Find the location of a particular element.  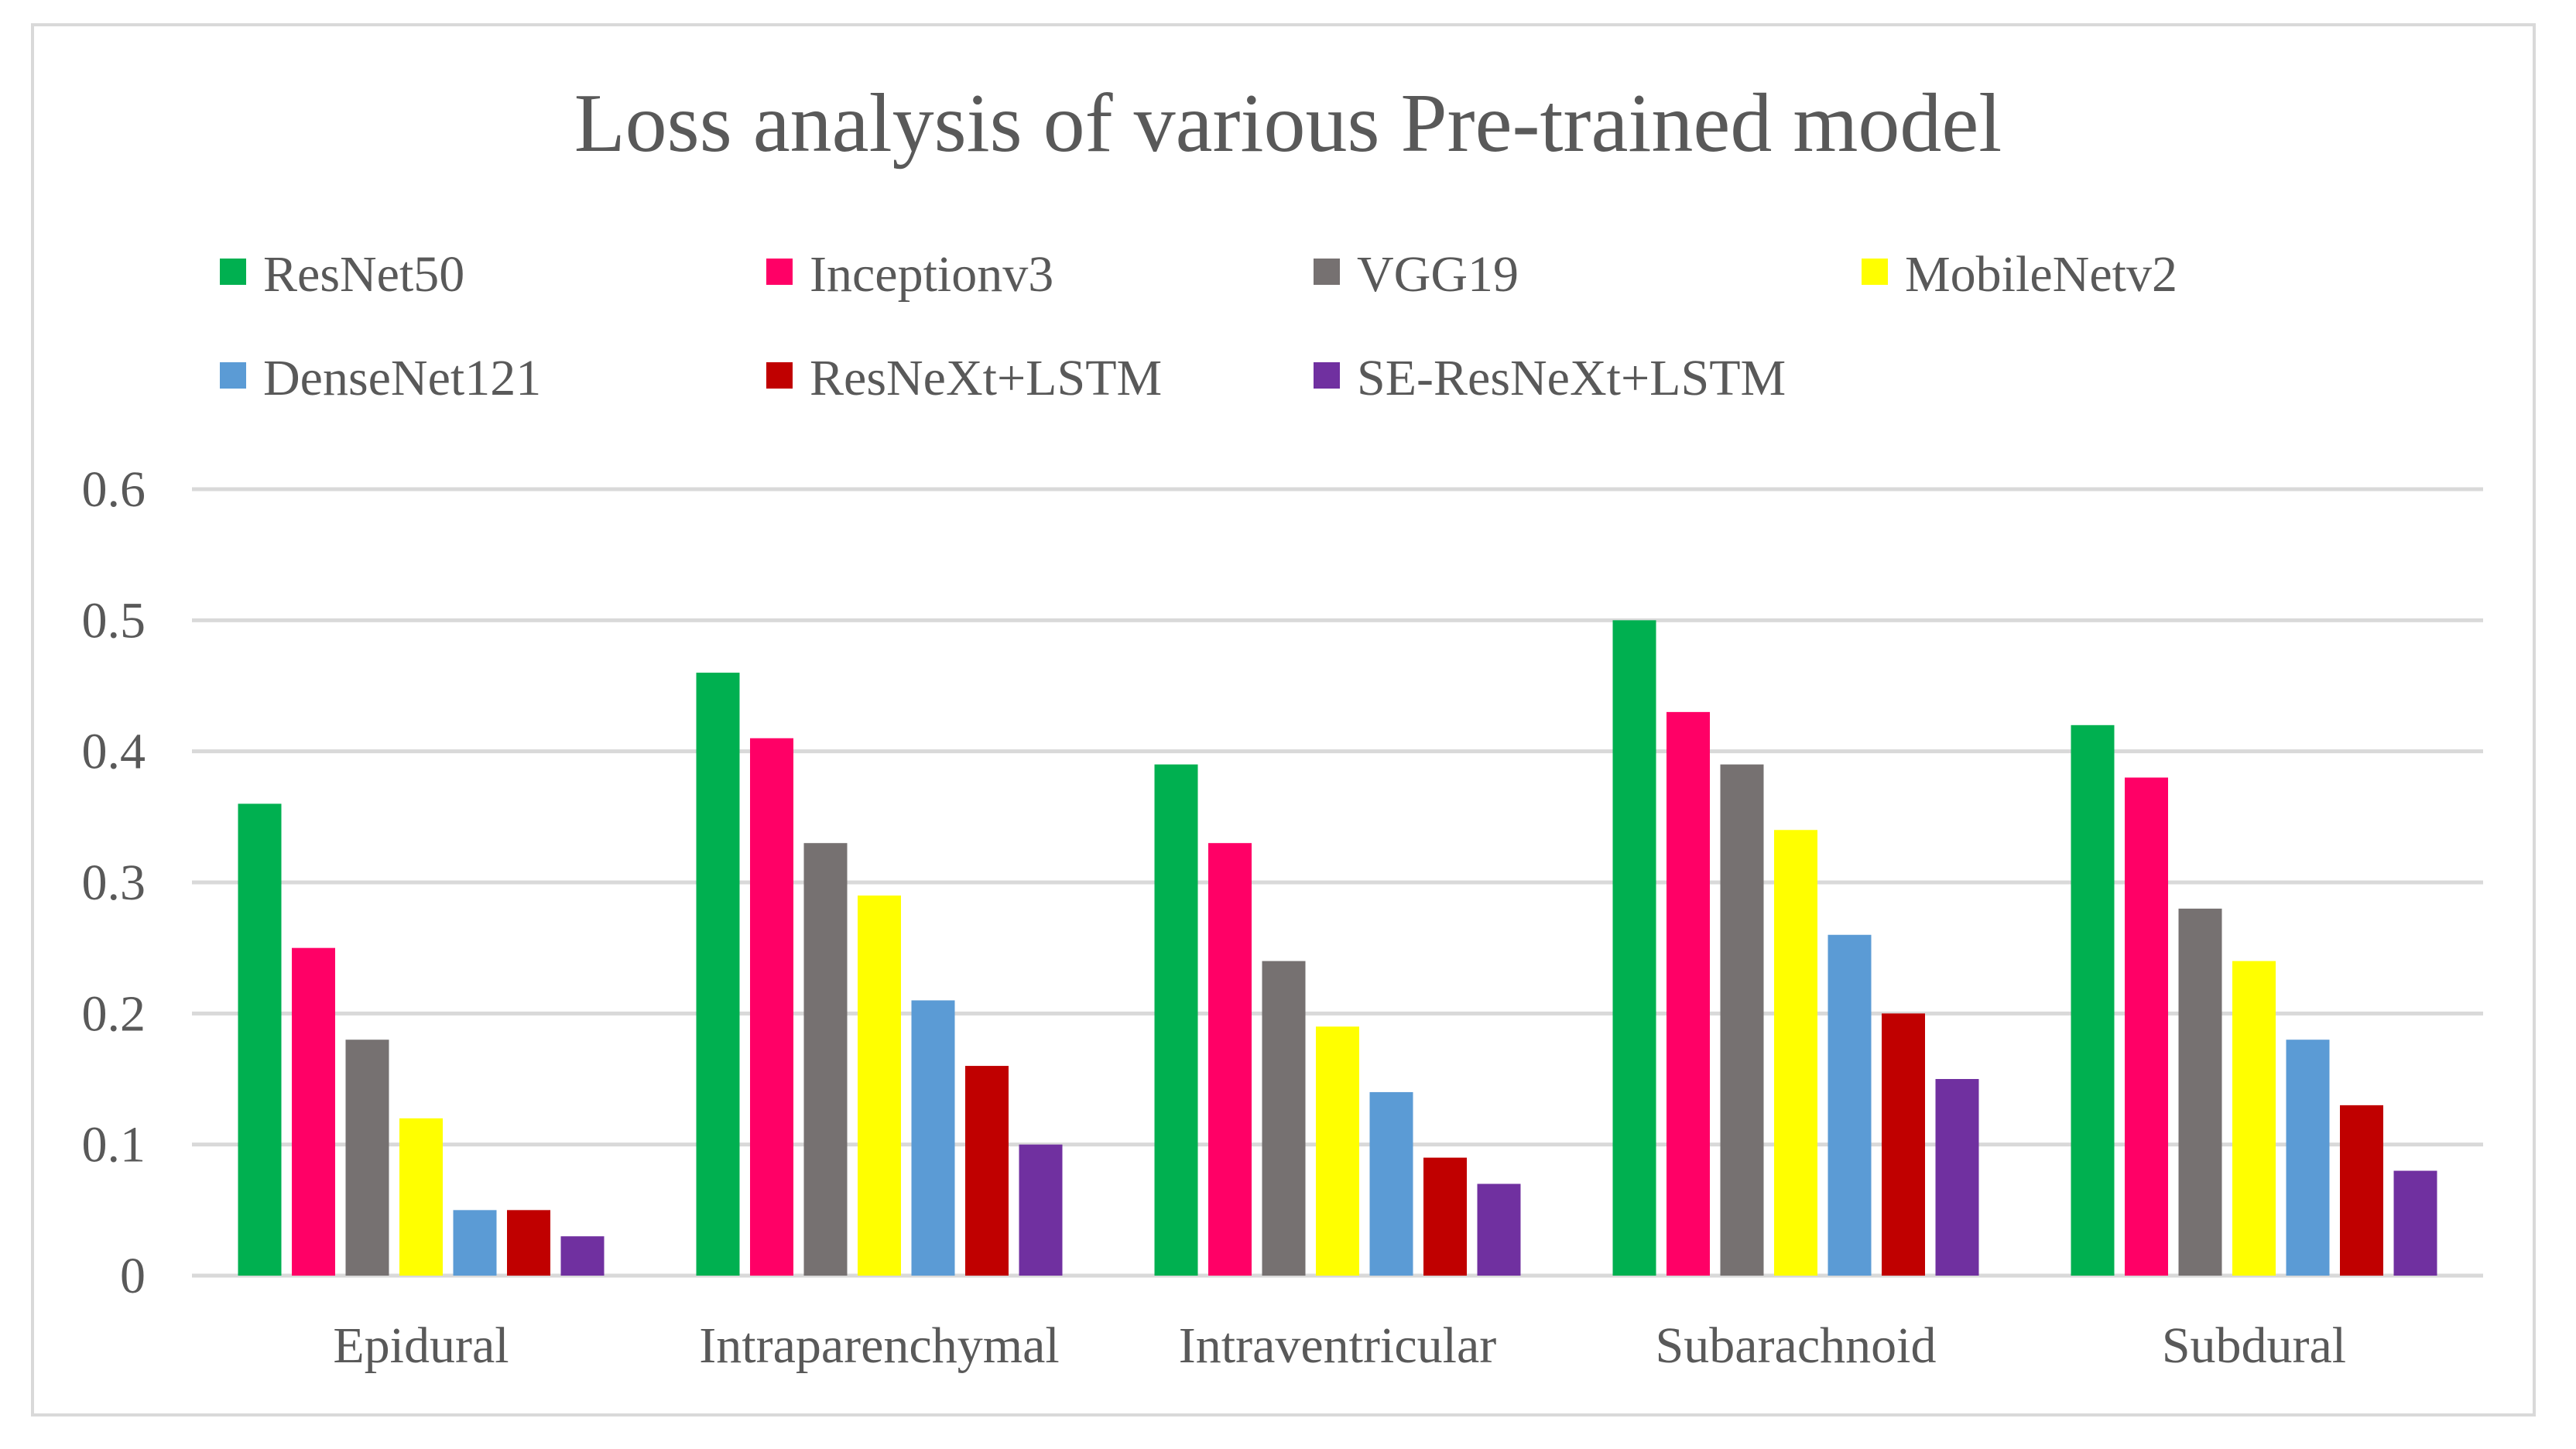

bar-inceptionv3-intraparenchymal is located at coordinates (771, 1007).